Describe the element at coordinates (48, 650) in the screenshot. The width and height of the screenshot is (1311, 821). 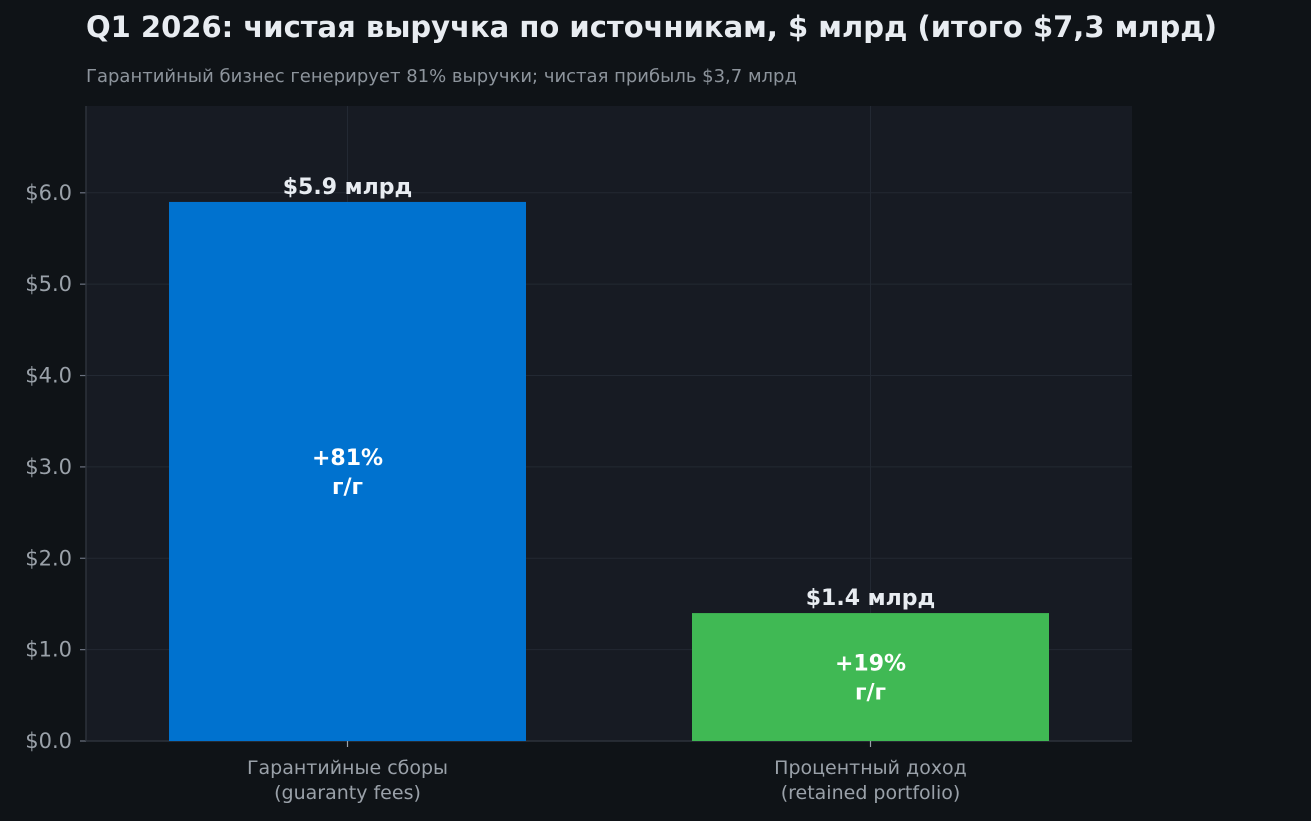
I see `y-tick-label: $1.0` at that location.